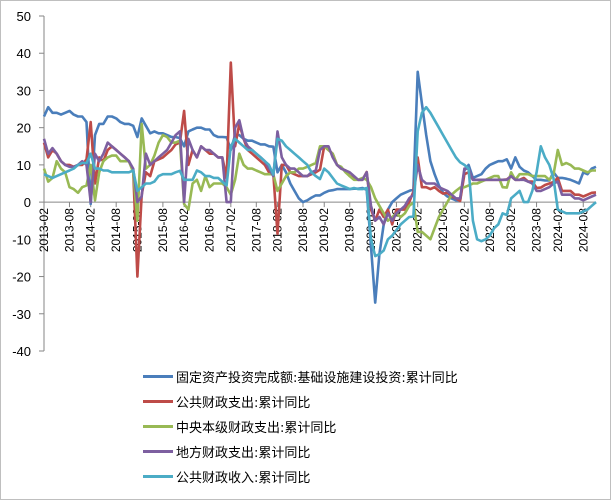 The height and width of the screenshot is (500, 611). I want to click on legend-item-public-revenue: 公共财政收入:累计同比, so click(300, 476).